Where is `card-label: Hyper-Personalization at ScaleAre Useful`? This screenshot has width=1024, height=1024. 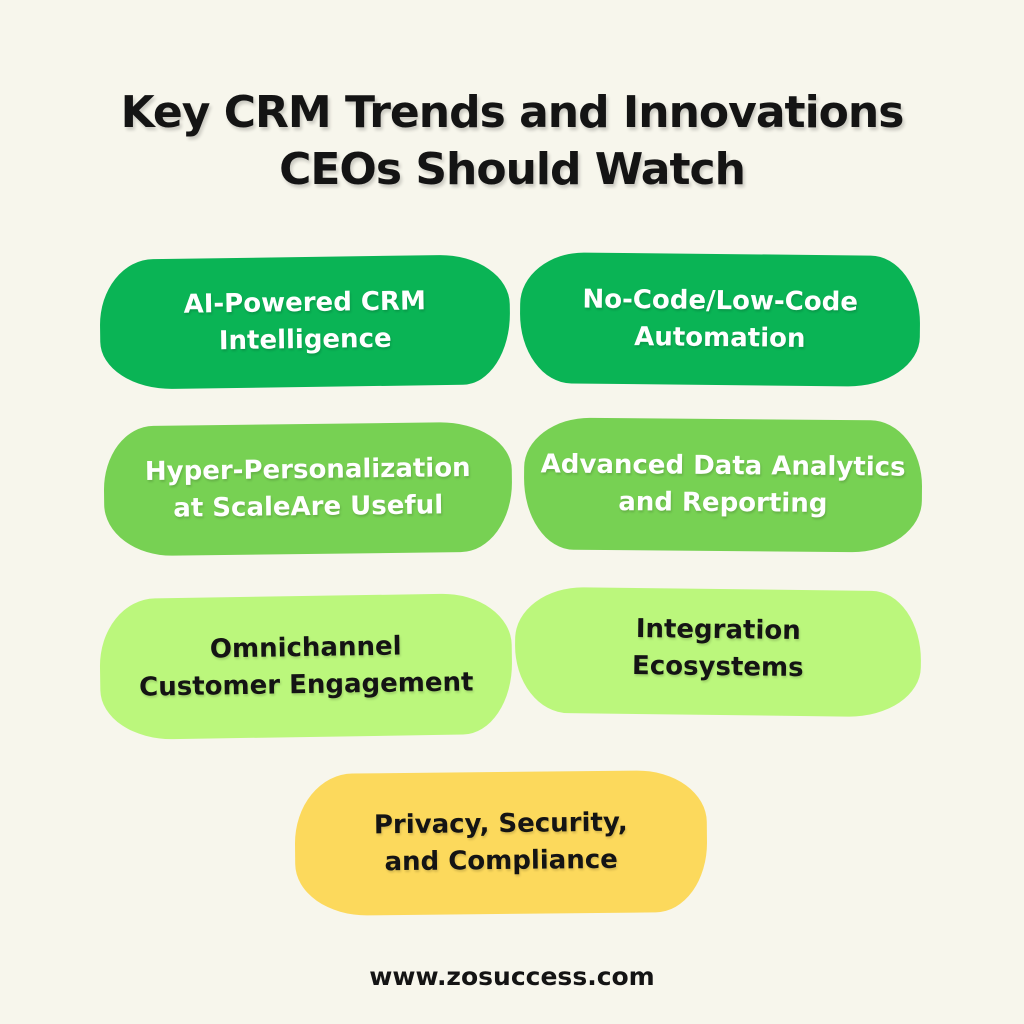 card-label: Hyper-Personalization at ScaleAre Useful is located at coordinates (307, 488).